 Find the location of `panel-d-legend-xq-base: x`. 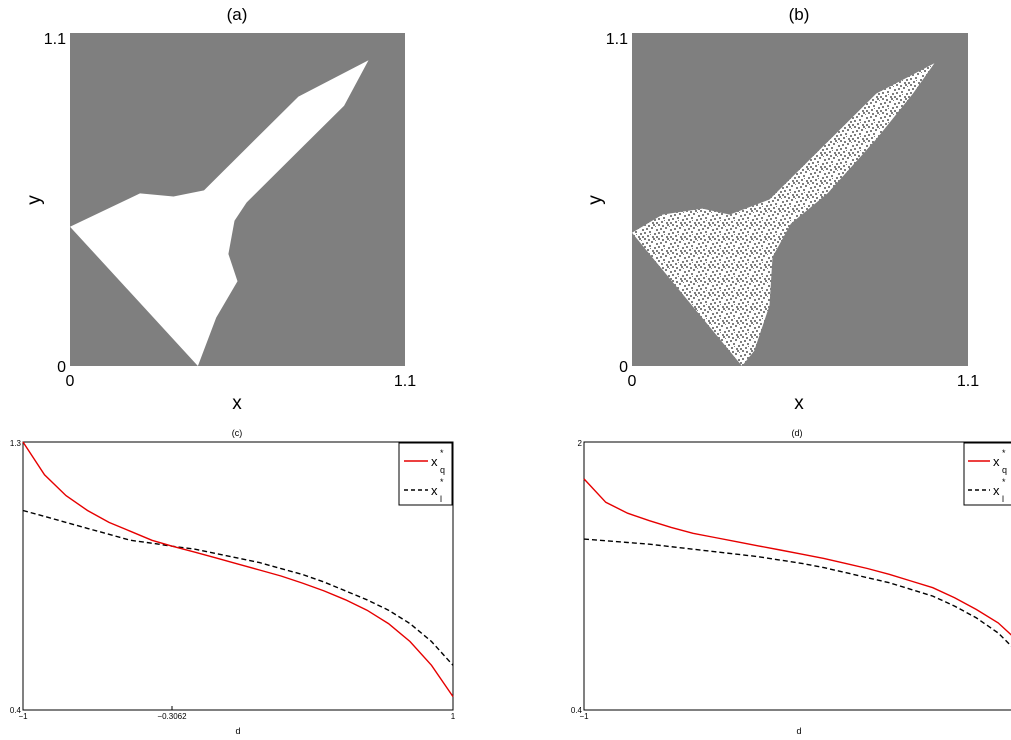

panel-d-legend-xq-base: x is located at coordinates (996, 461).